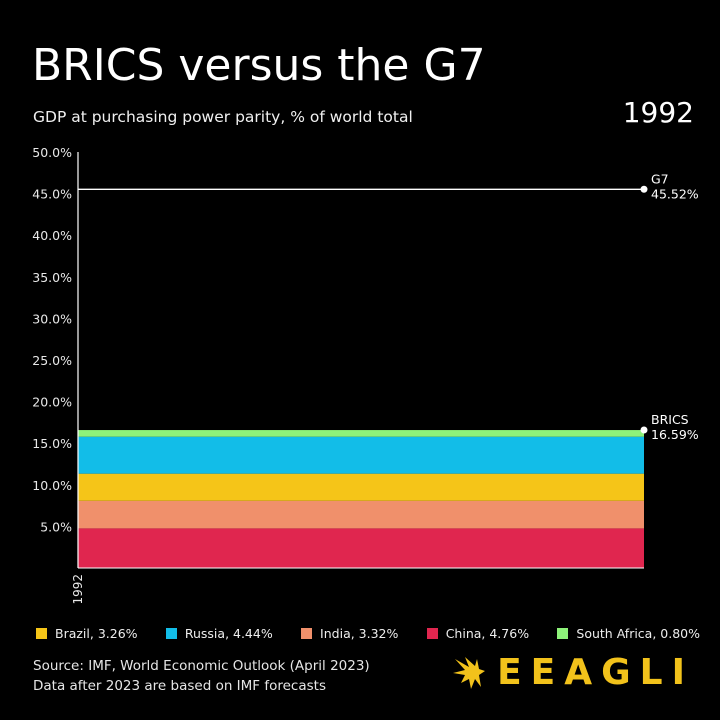 The height and width of the screenshot is (720, 720). What do you see at coordinates (361, 514) in the screenshot?
I see `area-india` at bounding box center [361, 514].